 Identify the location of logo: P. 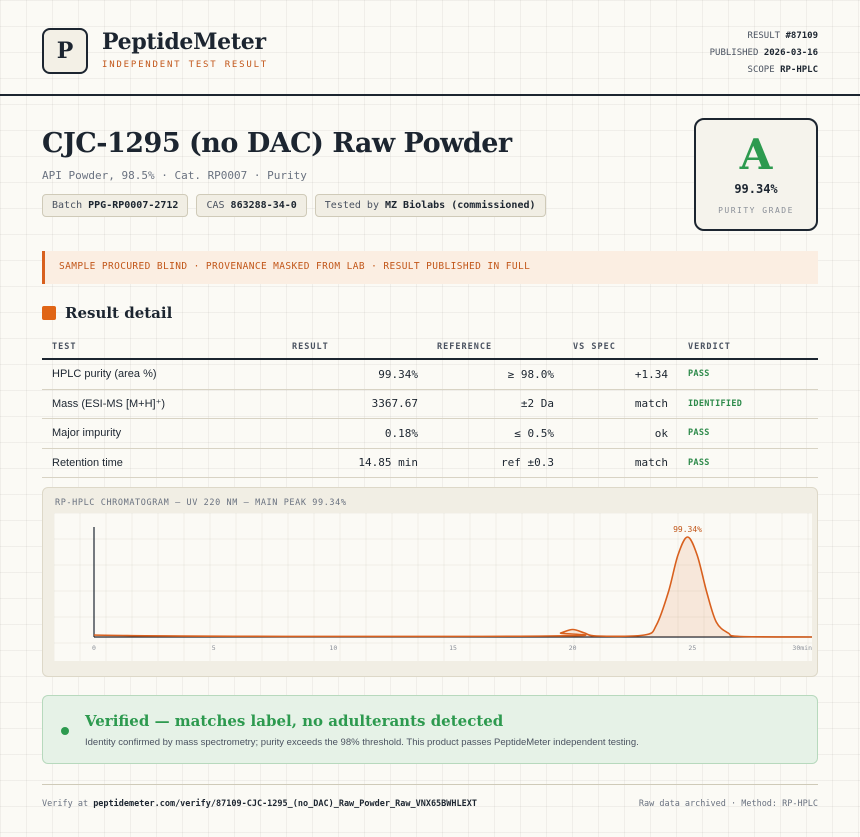
(65, 51).